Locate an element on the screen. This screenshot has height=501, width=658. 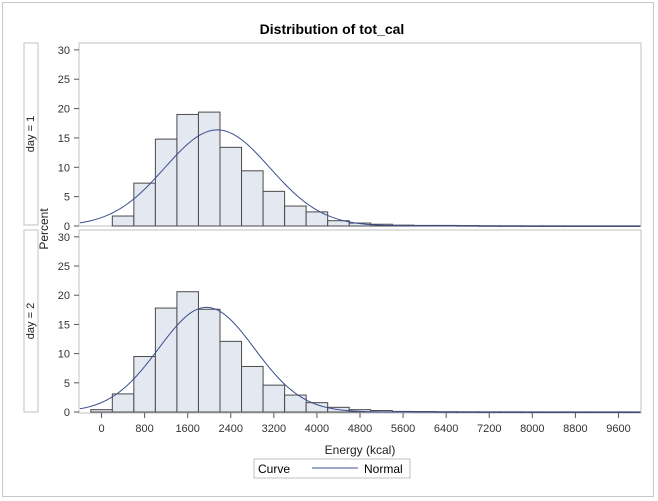
chart-title: Distribution of tot_cal is located at coordinates (332, 29).